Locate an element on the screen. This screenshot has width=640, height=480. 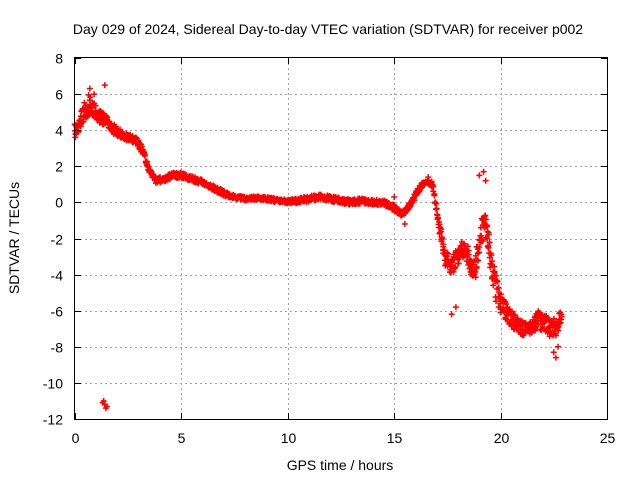
x-tick-labels: 0 5 10 15 20 25 is located at coordinates (344, 438).